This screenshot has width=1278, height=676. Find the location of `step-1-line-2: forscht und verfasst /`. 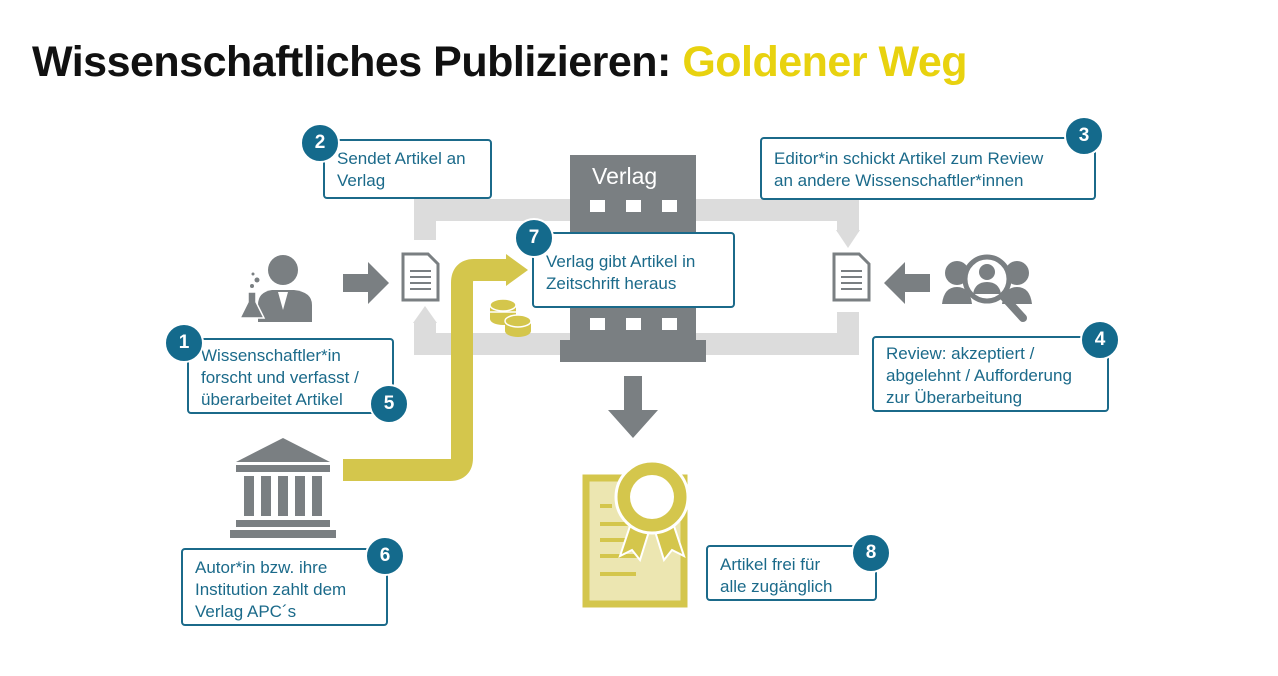

step-1-line-2: forscht und verfasst / is located at coordinates (280, 377).